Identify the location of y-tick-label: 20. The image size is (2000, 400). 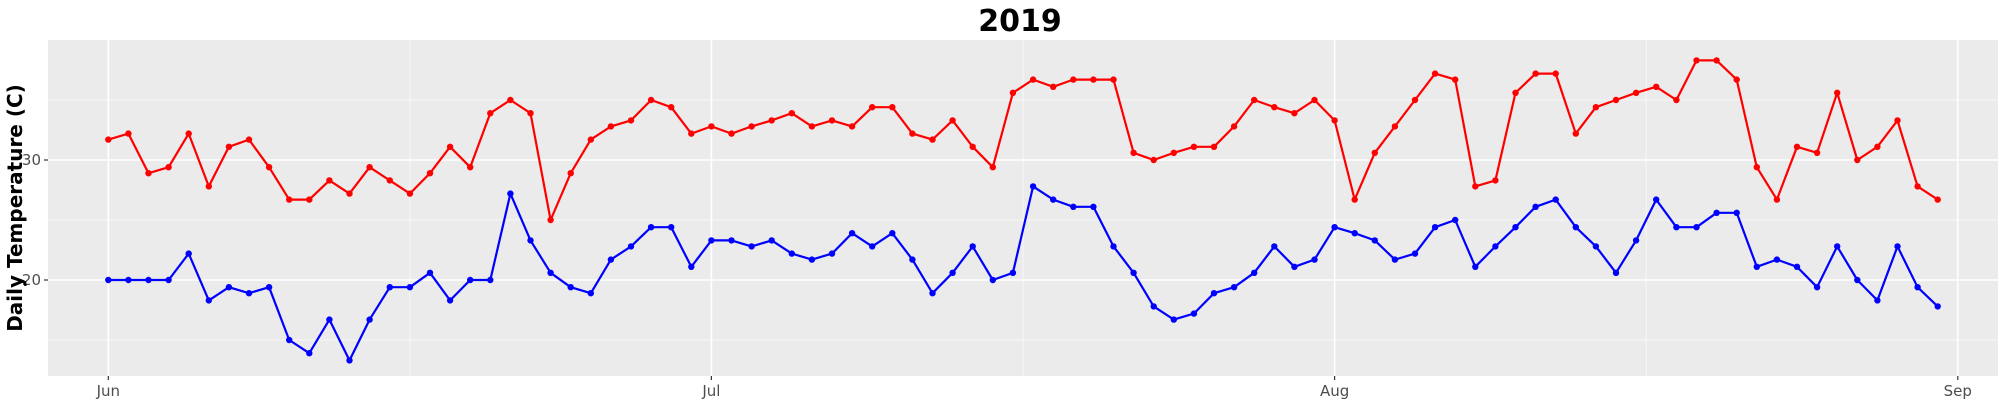
(31, 280).